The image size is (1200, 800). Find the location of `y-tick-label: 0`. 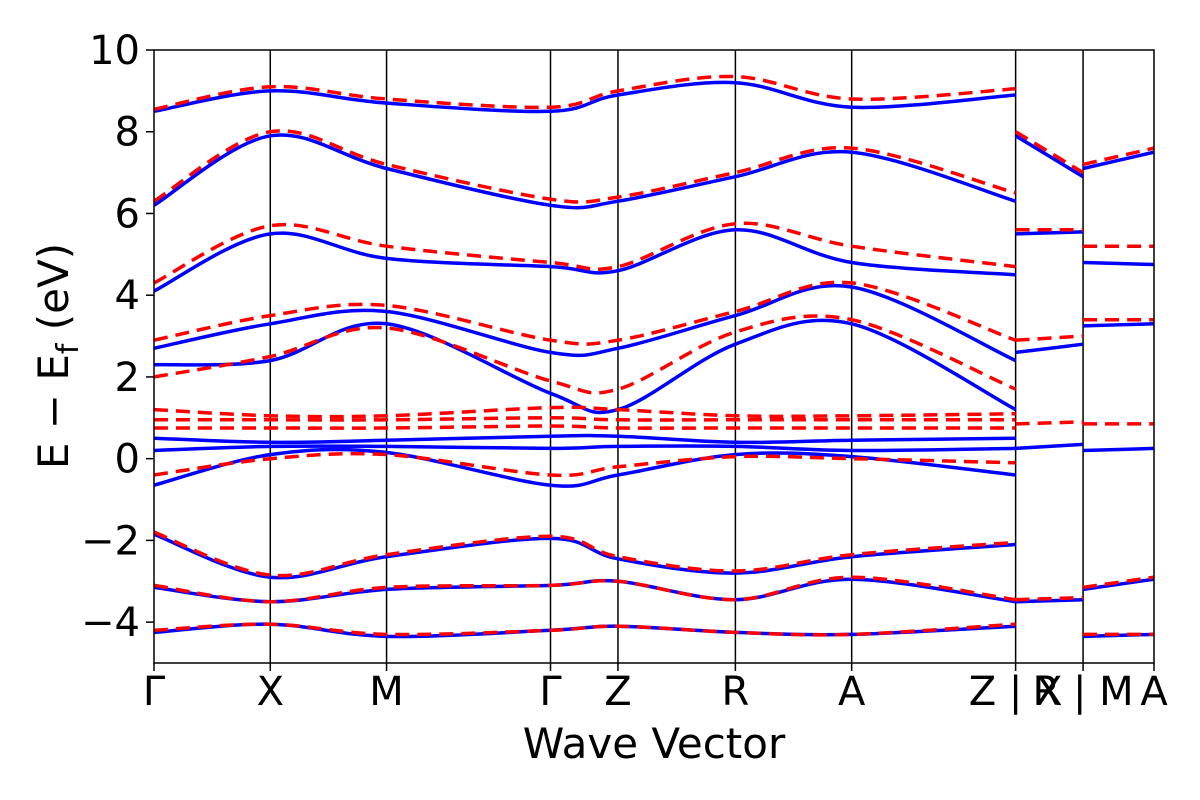

y-tick-label: 0 is located at coordinates (127, 460).